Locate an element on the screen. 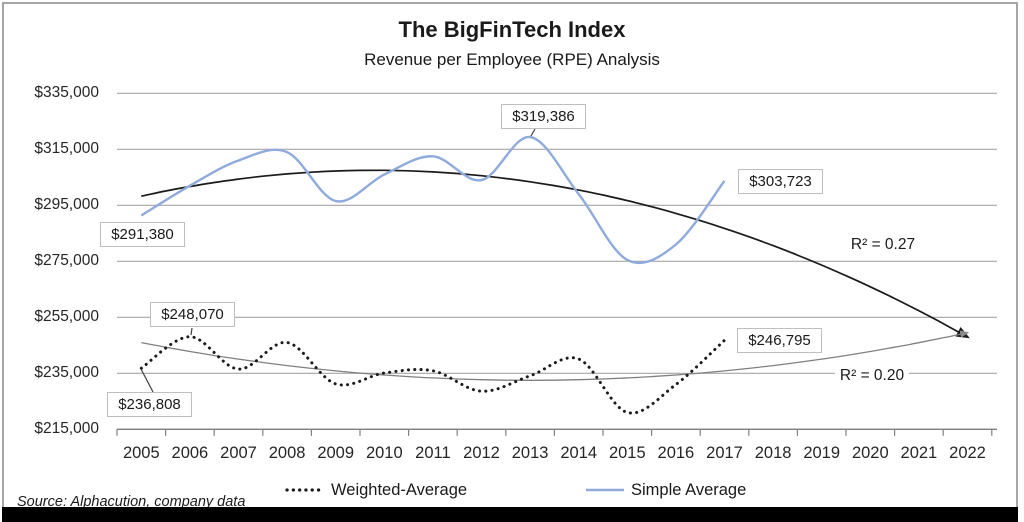 This screenshot has height=522, width=1024. x-axis-year-label: 2012 is located at coordinates (481, 453).